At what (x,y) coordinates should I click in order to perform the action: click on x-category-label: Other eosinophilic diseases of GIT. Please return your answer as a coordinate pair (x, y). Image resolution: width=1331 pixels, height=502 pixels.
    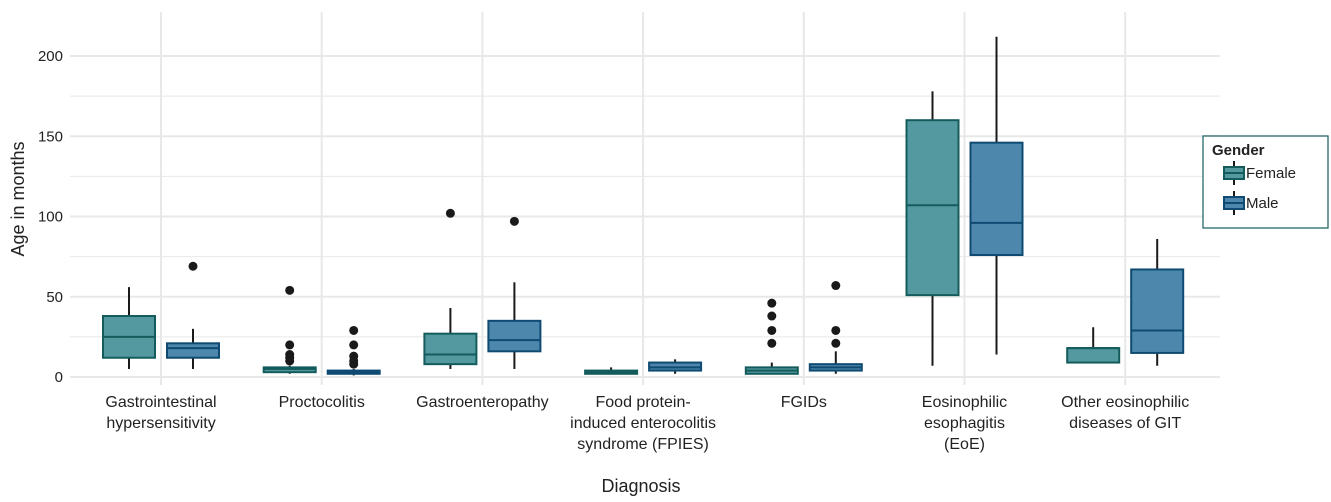
    Looking at the image, I should click on (1125, 413).